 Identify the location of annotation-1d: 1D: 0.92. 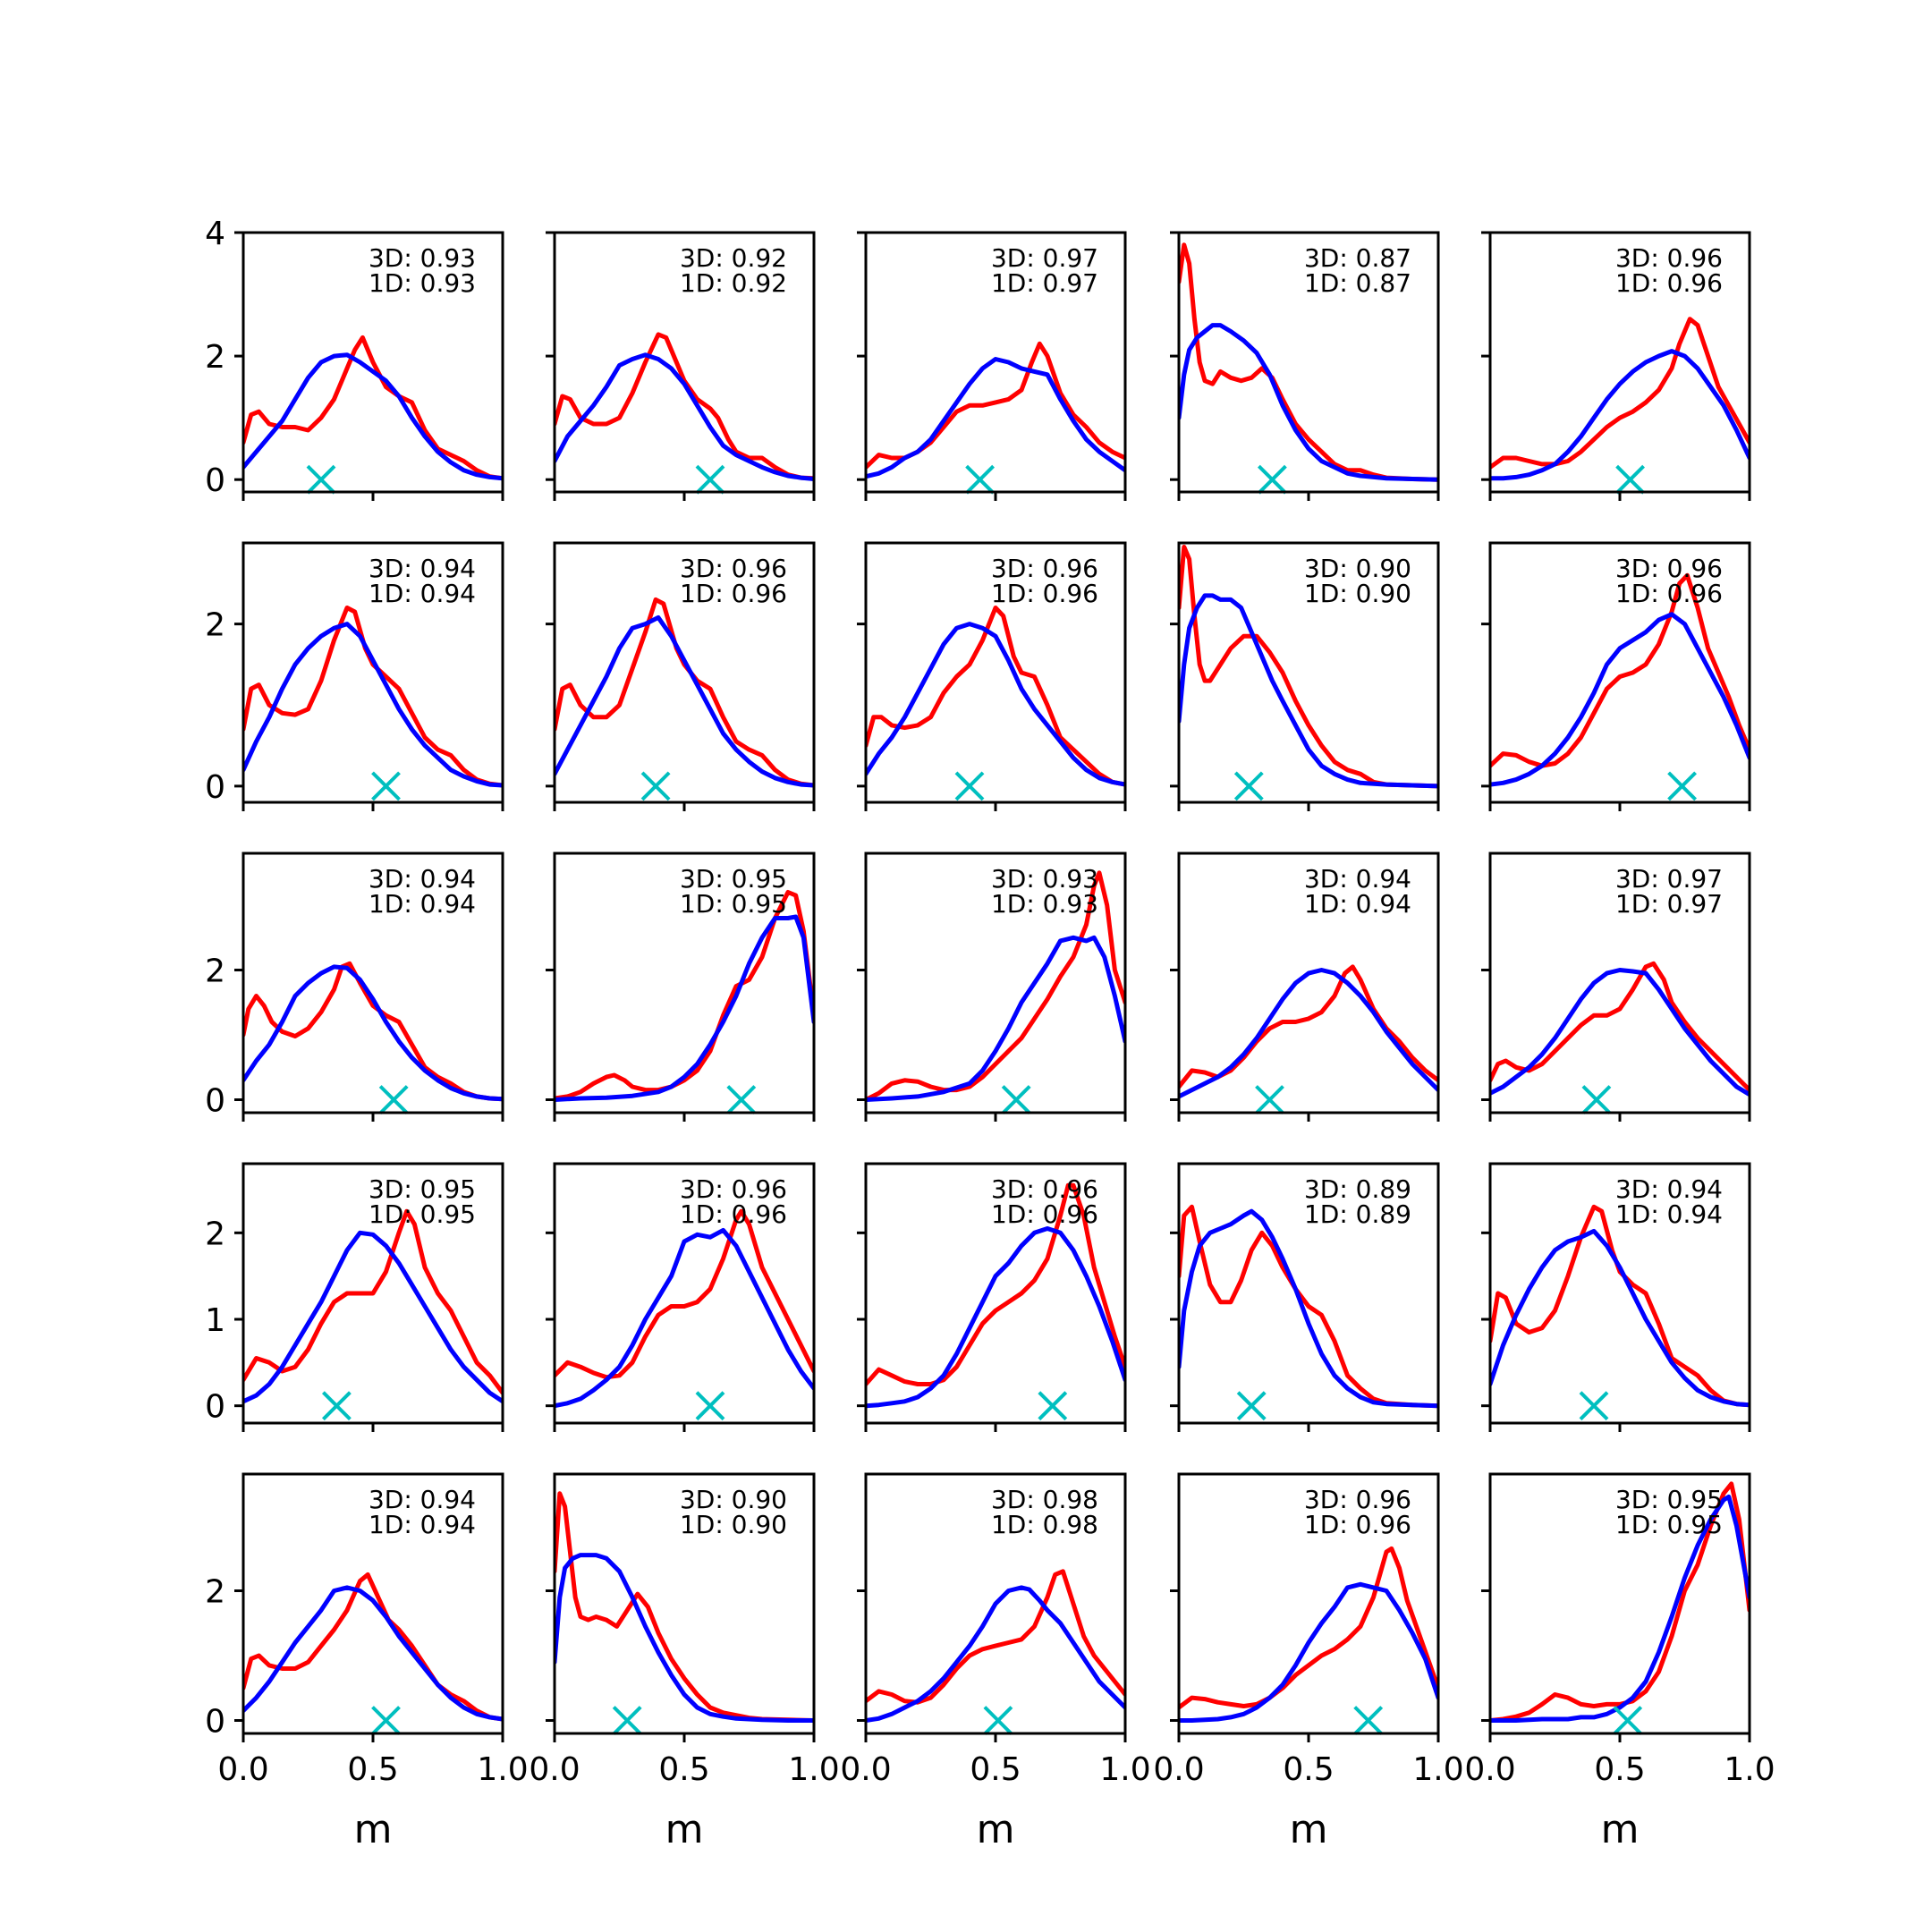
(733, 283).